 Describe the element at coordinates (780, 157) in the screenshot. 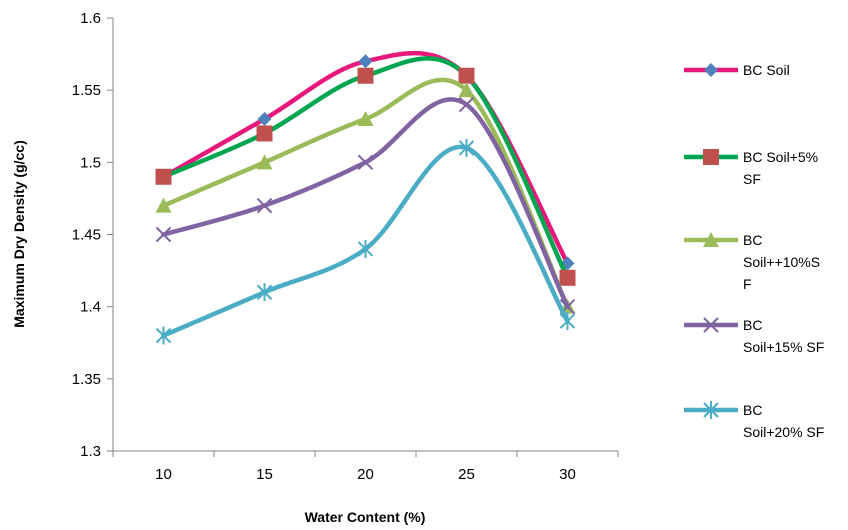

I see `legend-label: BC Soil+5%` at that location.